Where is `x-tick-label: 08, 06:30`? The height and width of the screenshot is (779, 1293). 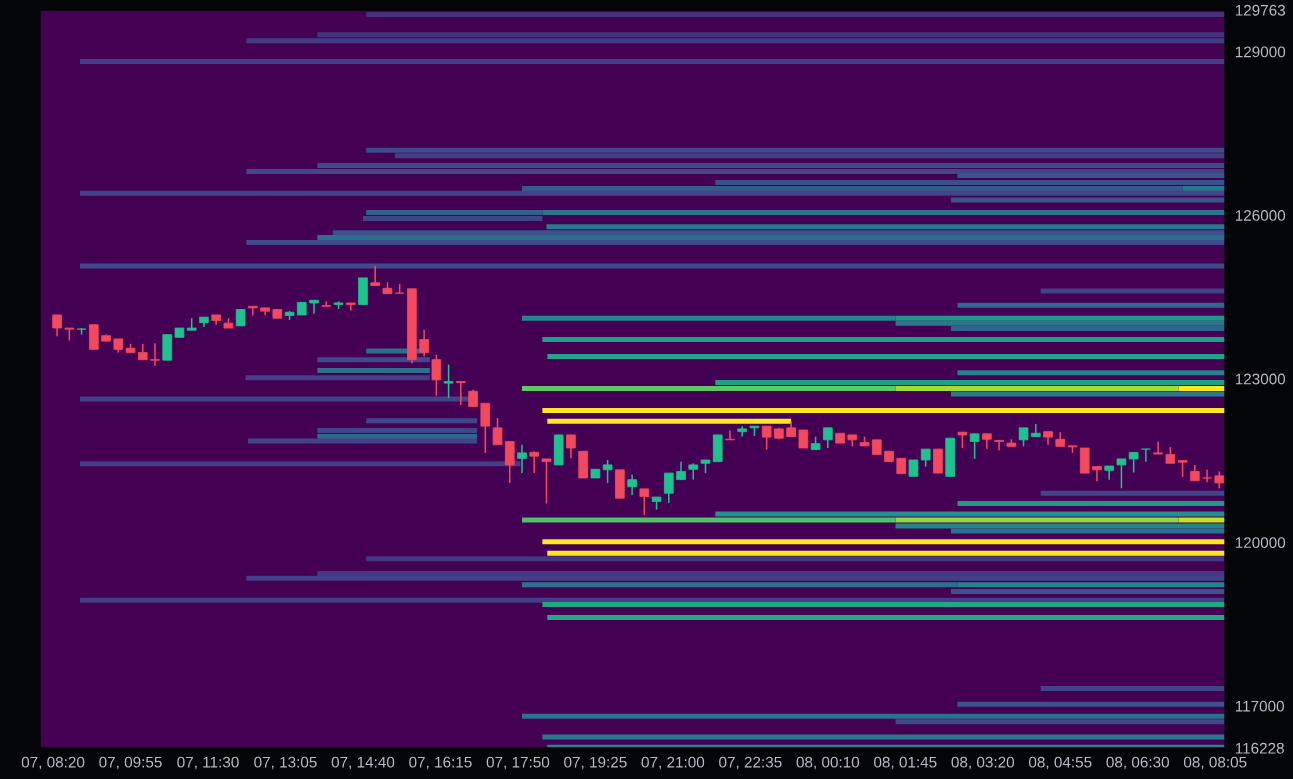
x-tick-label: 08, 06:30 is located at coordinates (1137, 763).